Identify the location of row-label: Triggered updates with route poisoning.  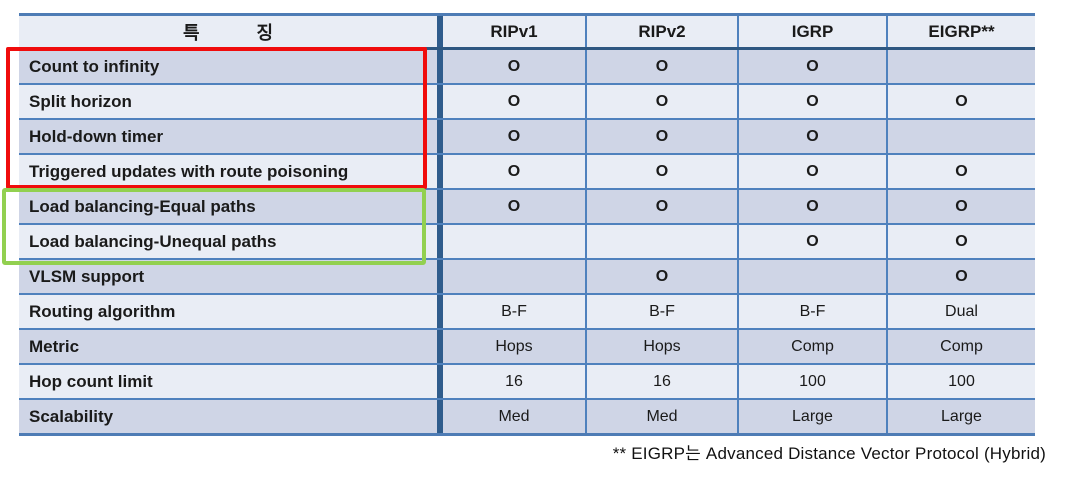
(189, 171).